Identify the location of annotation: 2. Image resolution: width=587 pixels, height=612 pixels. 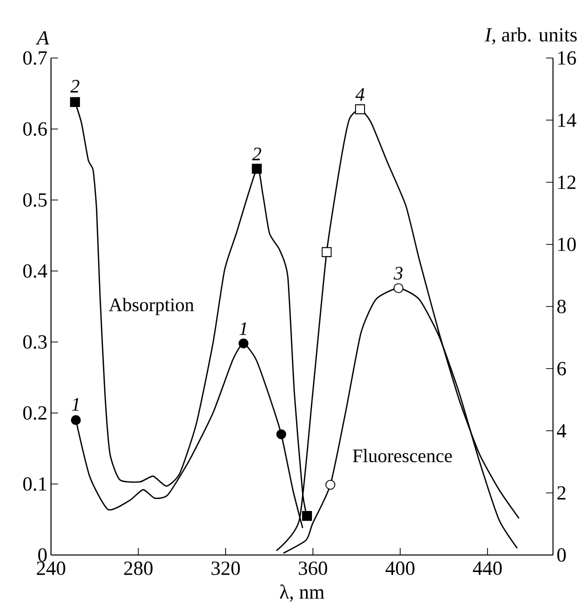
(75, 86).